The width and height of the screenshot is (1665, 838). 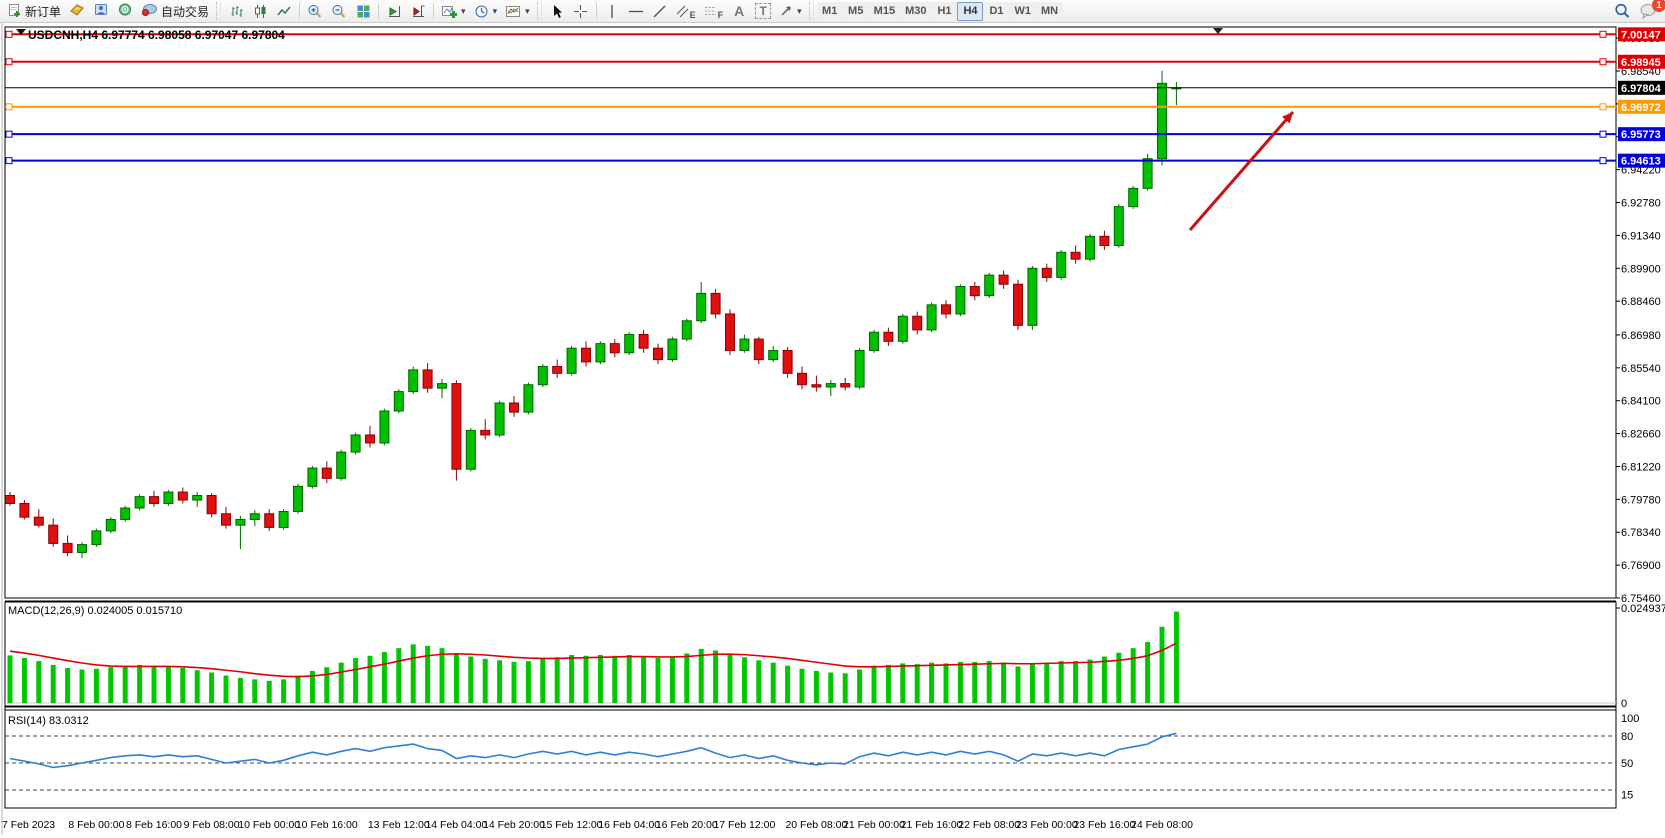 What do you see at coordinates (212, 825) in the screenshot?
I see `time-axis-label: 9 Feb 08:00` at bounding box center [212, 825].